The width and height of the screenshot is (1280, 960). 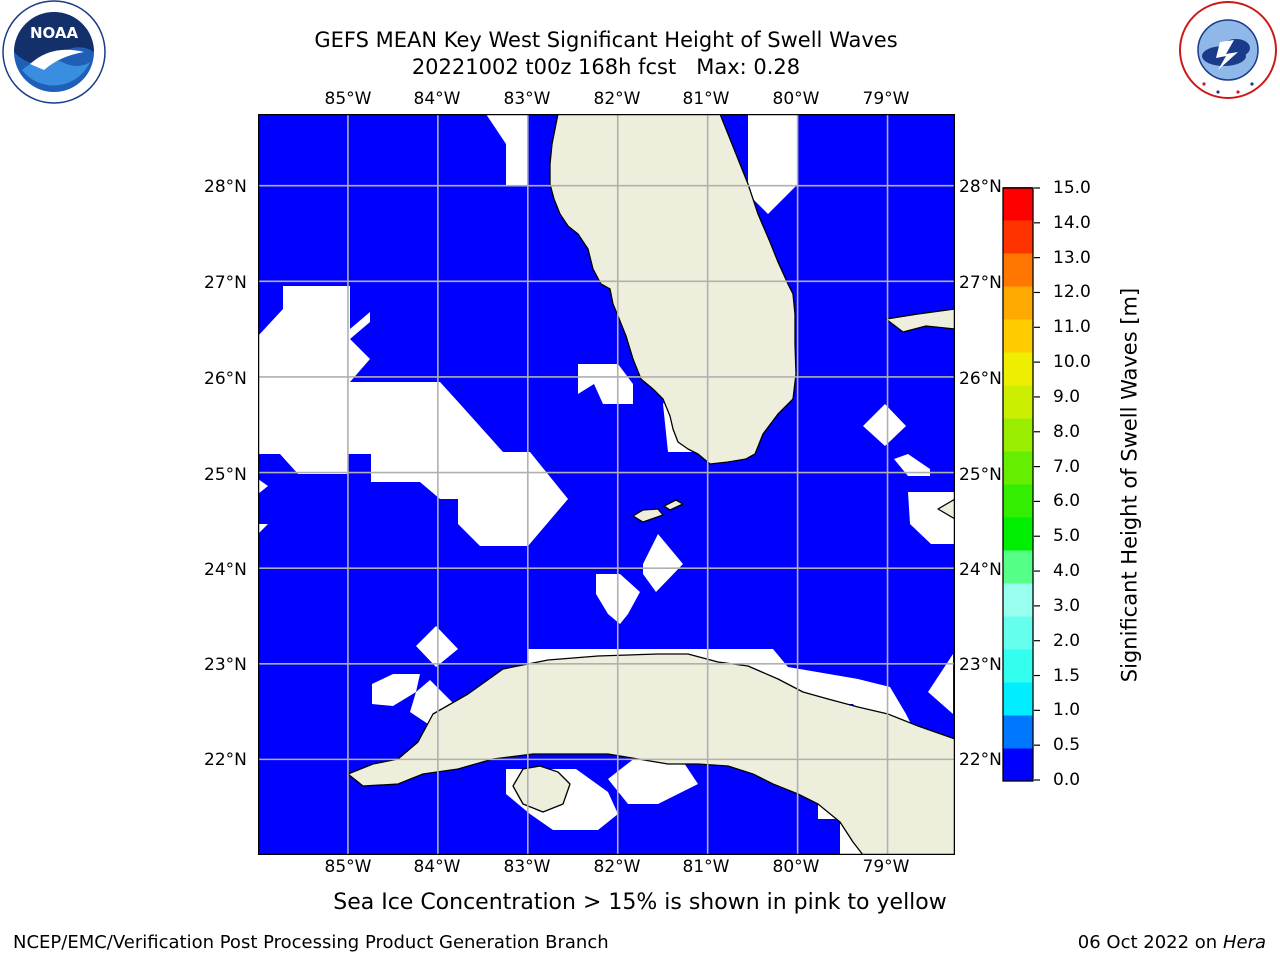 I want to click on lon-label-top-80w: 80°W, so click(x=796, y=99).